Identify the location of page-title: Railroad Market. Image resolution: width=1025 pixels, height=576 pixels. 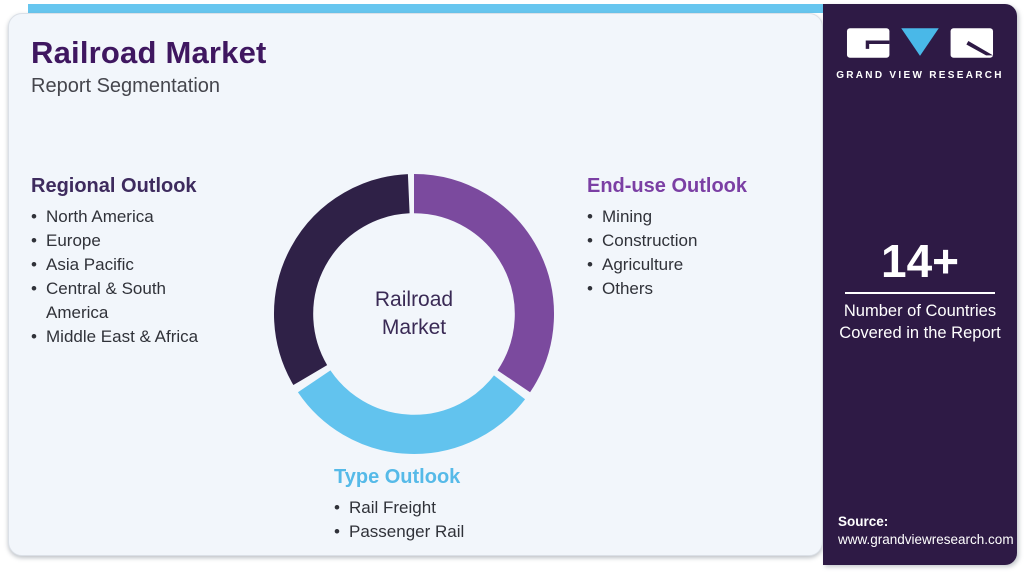
(149, 52).